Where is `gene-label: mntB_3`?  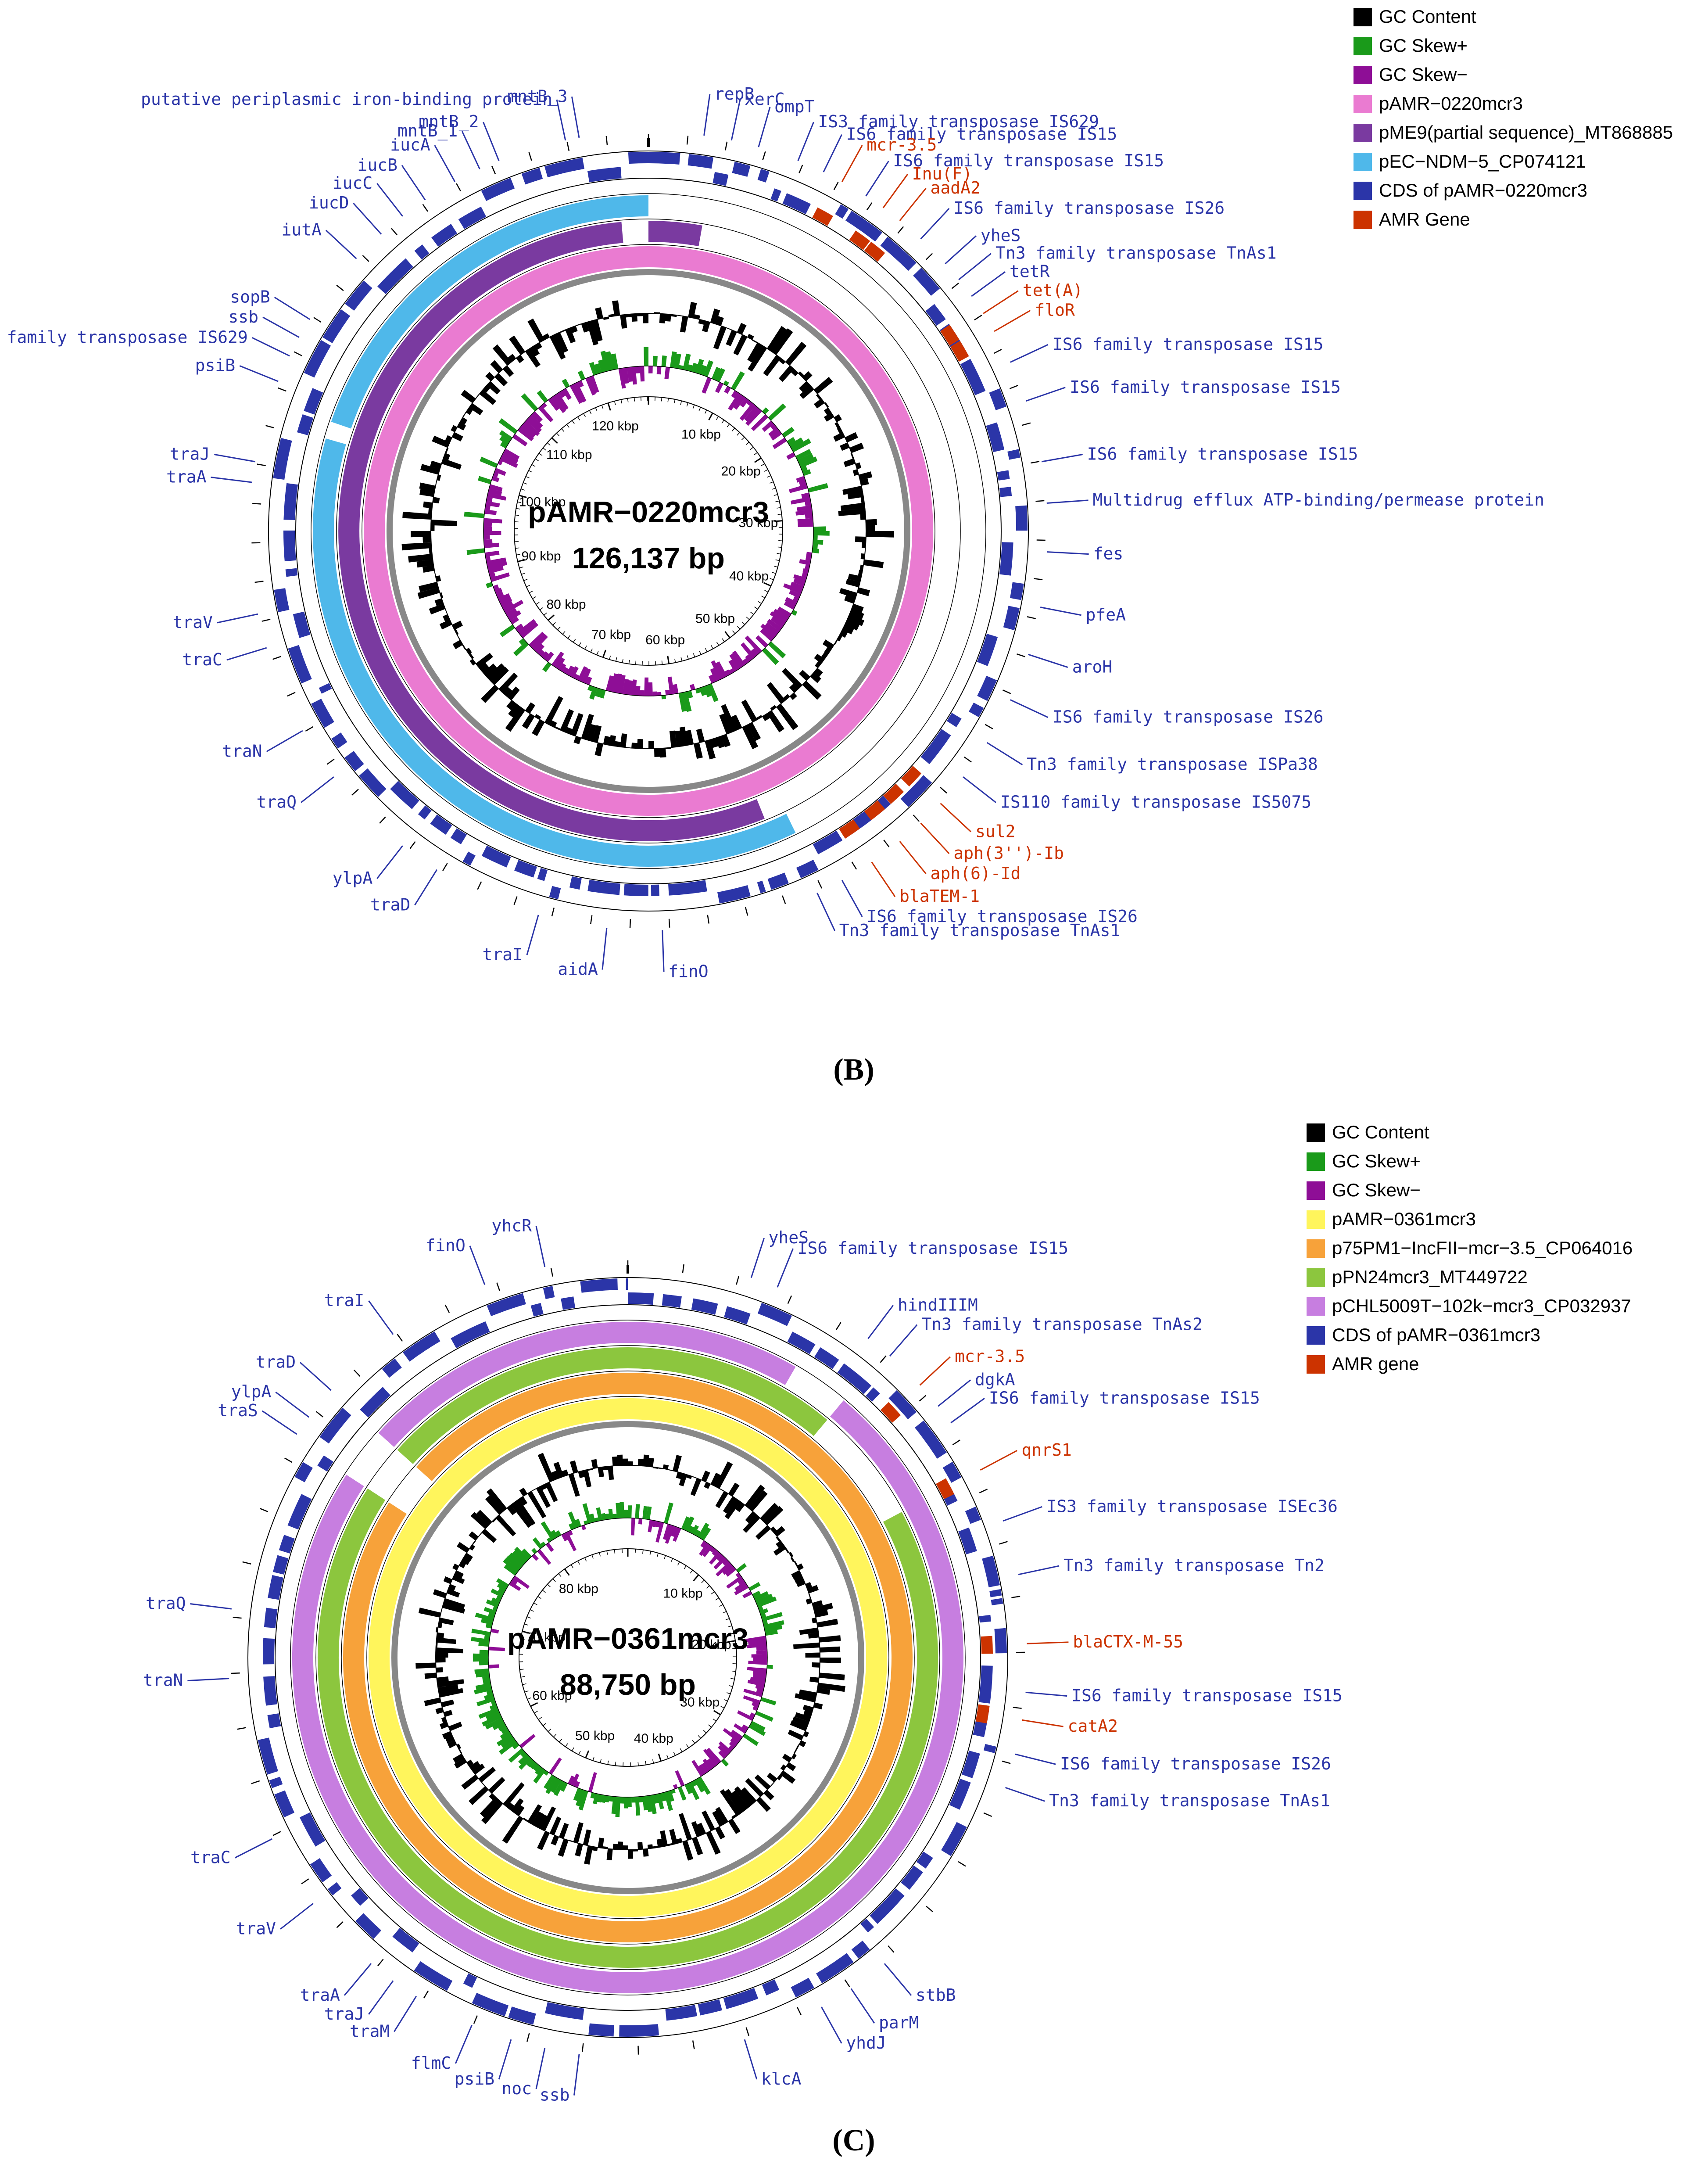 gene-label: mntB_3 is located at coordinates (537, 96).